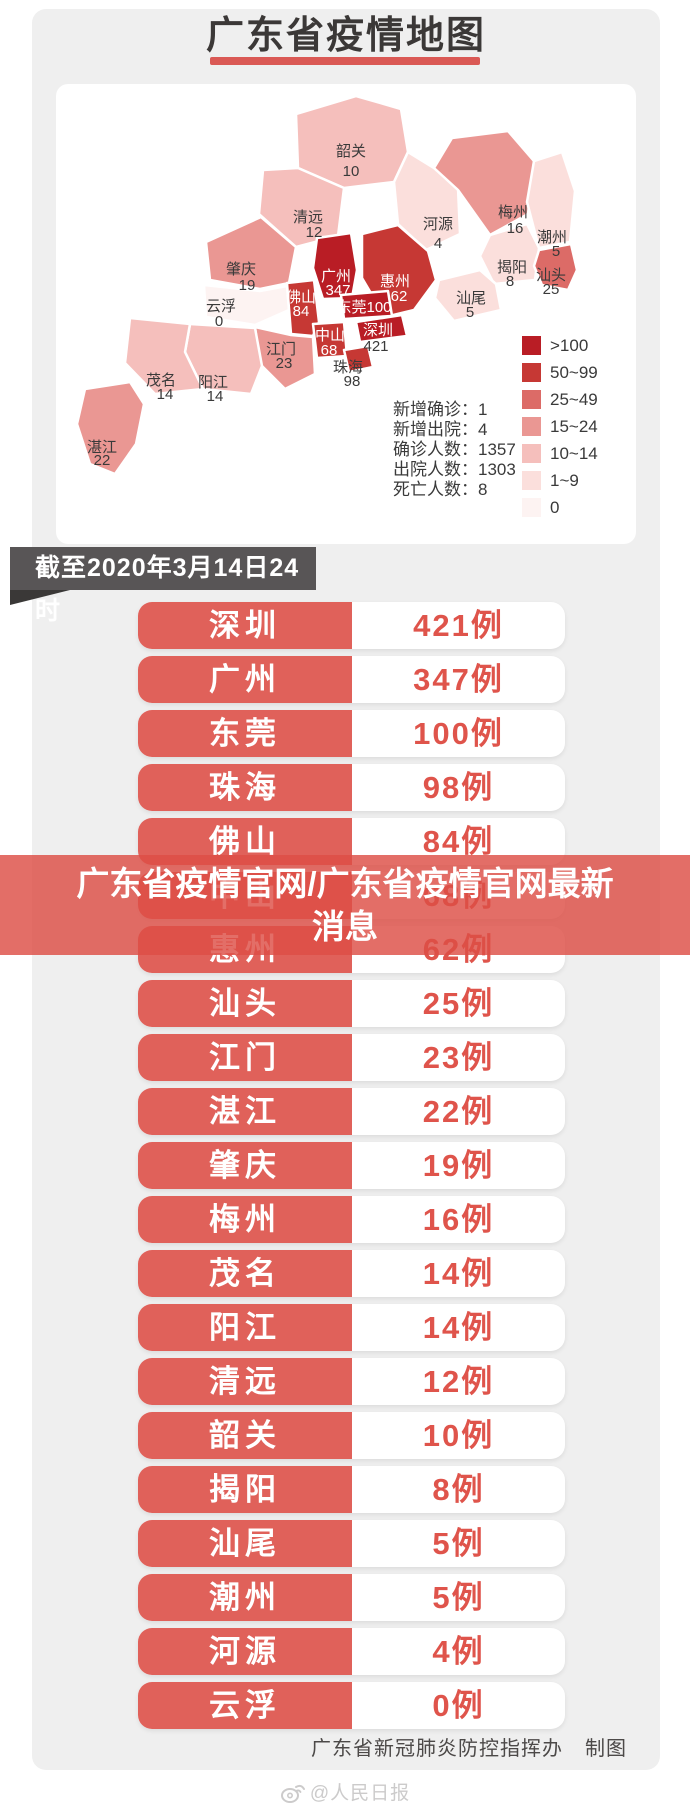 The width and height of the screenshot is (690, 1812). What do you see at coordinates (348, 367) in the screenshot?
I see `region-label: 珠海` at bounding box center [348, 367].